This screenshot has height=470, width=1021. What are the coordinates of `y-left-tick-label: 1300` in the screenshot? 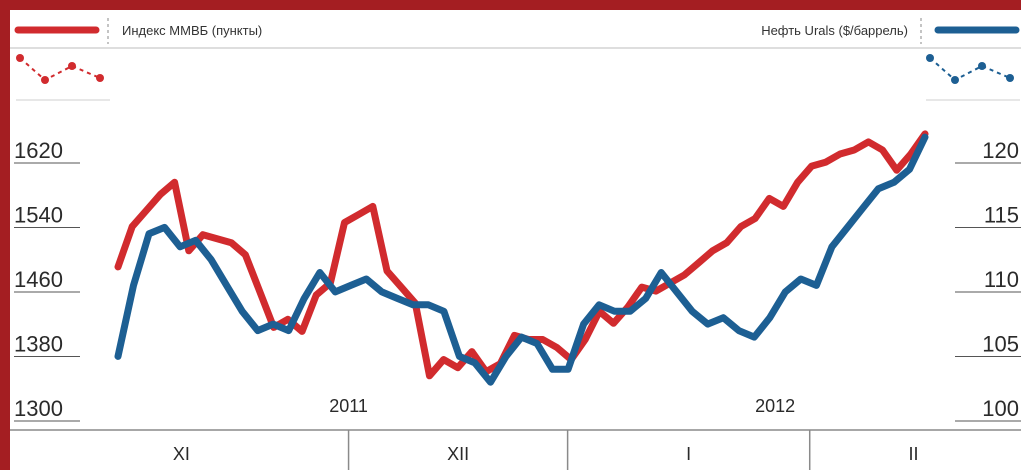 It's located at (38, 408).